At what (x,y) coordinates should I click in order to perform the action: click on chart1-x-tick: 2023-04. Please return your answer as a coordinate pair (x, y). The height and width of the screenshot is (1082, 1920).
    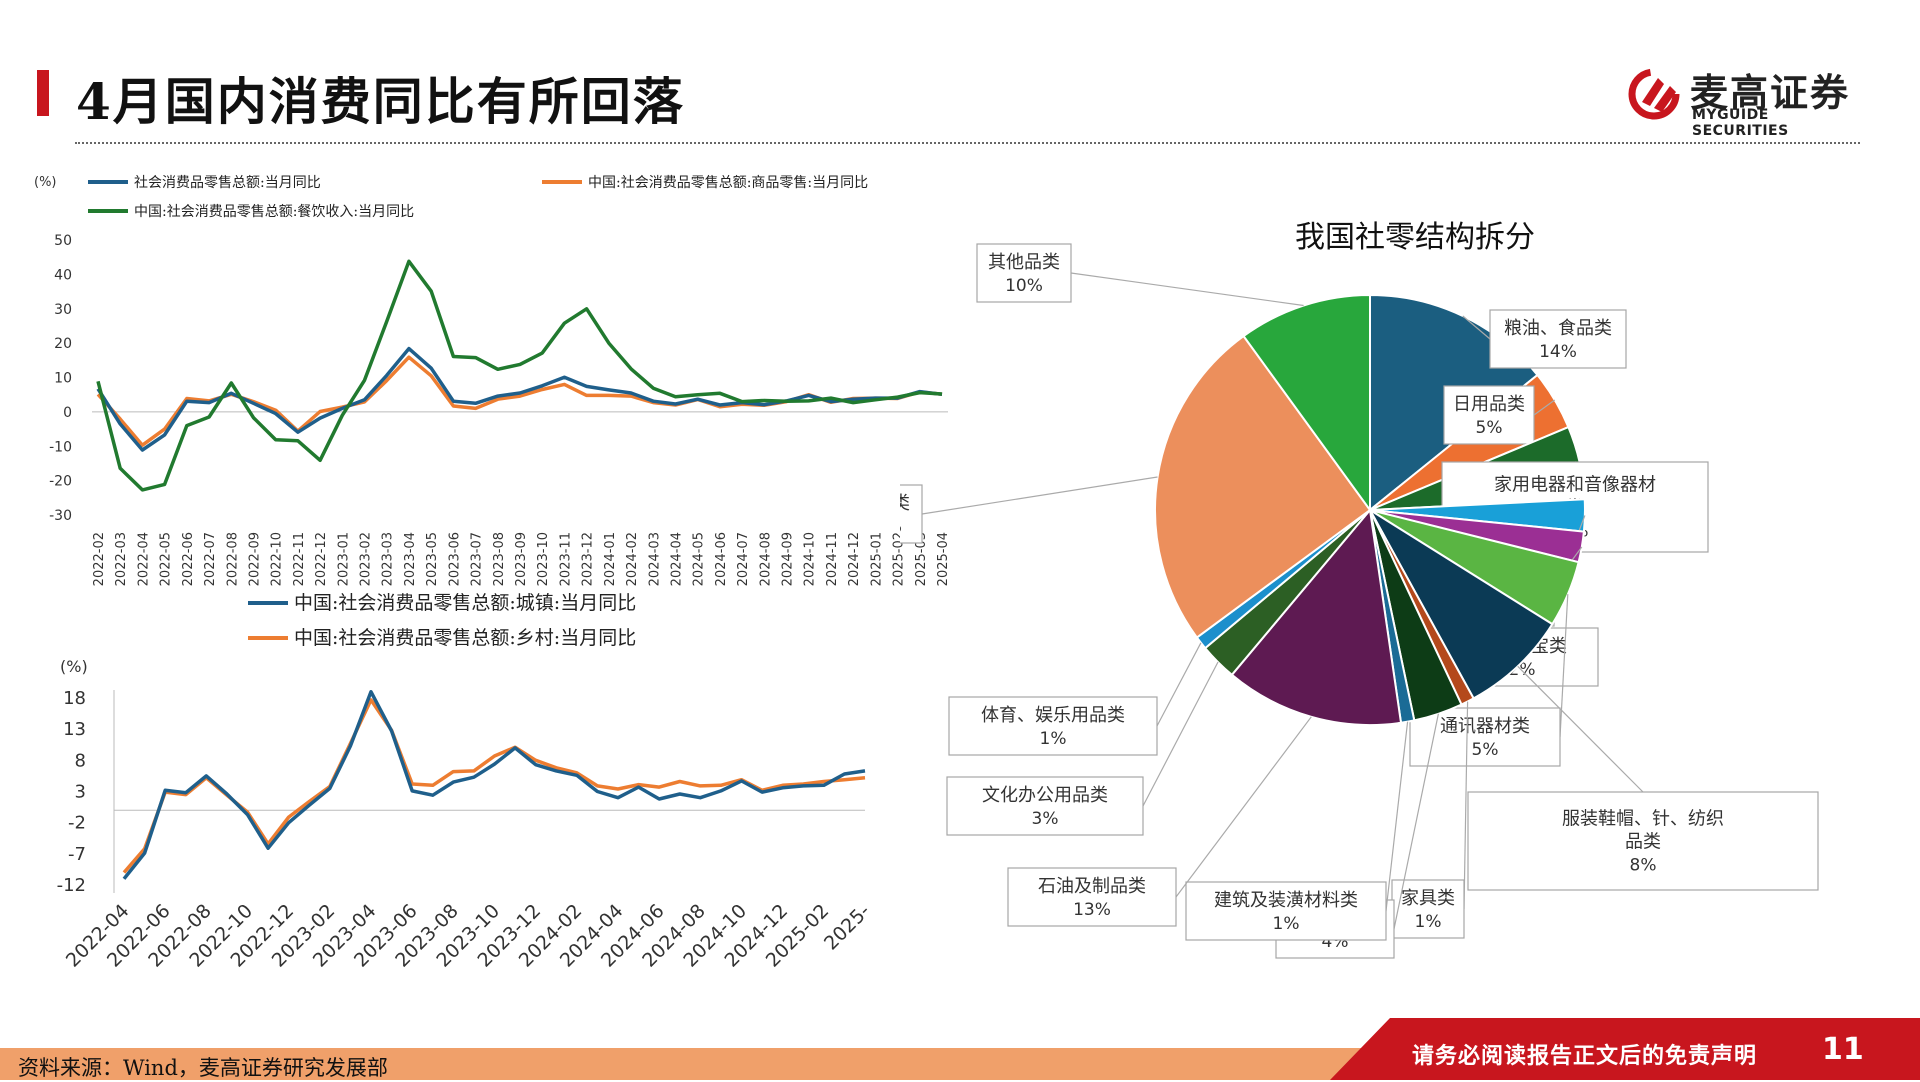
    Looking at the image, I should click on (410, 559).